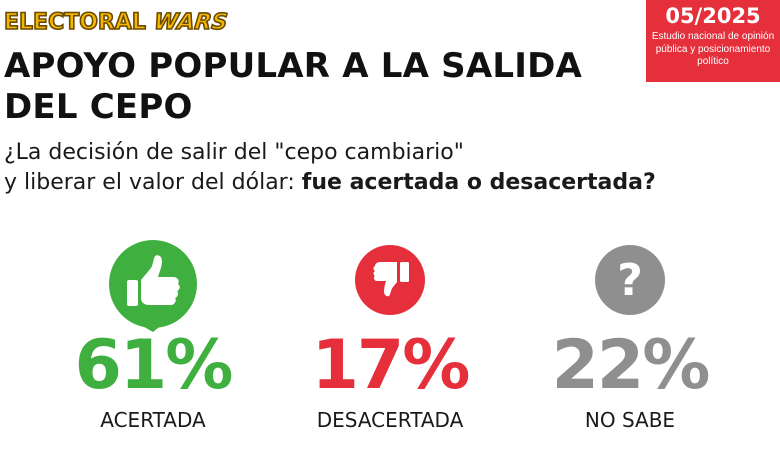  Describe the element at coordinates (75, 22) in the screenshot. I see `brand-word-electoral: ELECTORAL` at that location.